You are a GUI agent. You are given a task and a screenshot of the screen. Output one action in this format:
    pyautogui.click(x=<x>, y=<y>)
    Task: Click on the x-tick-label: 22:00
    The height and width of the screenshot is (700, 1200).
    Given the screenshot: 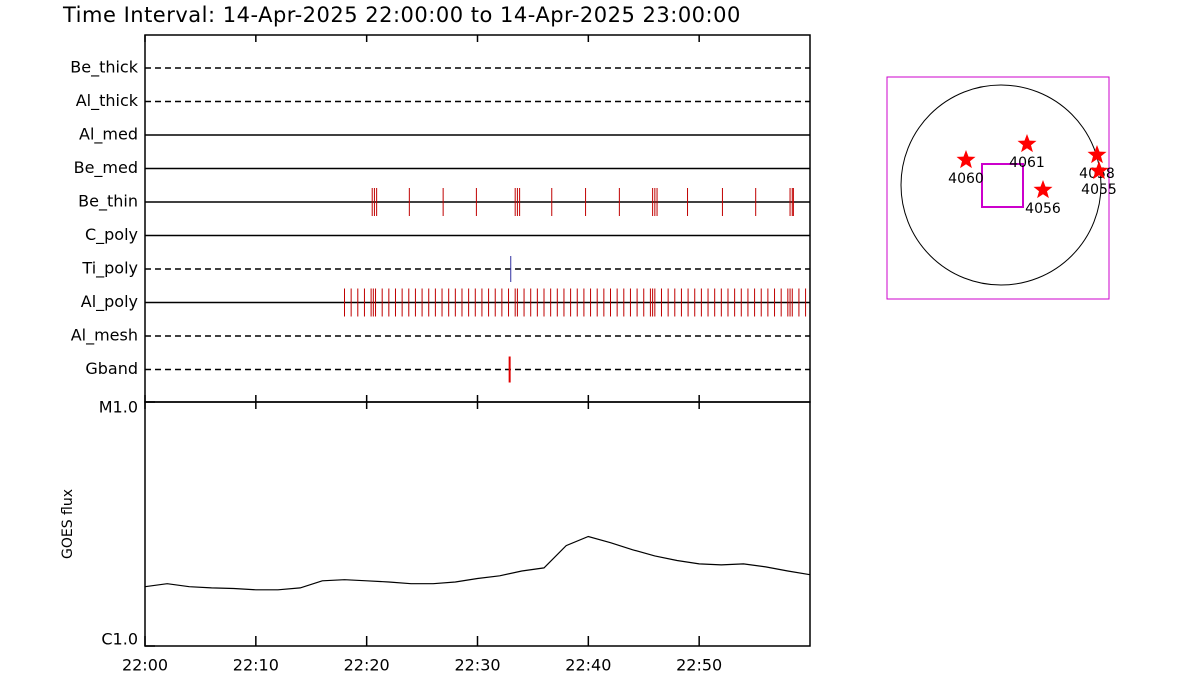 What is the action you would take?
    pyautogui.click(x=145, y=665)
    